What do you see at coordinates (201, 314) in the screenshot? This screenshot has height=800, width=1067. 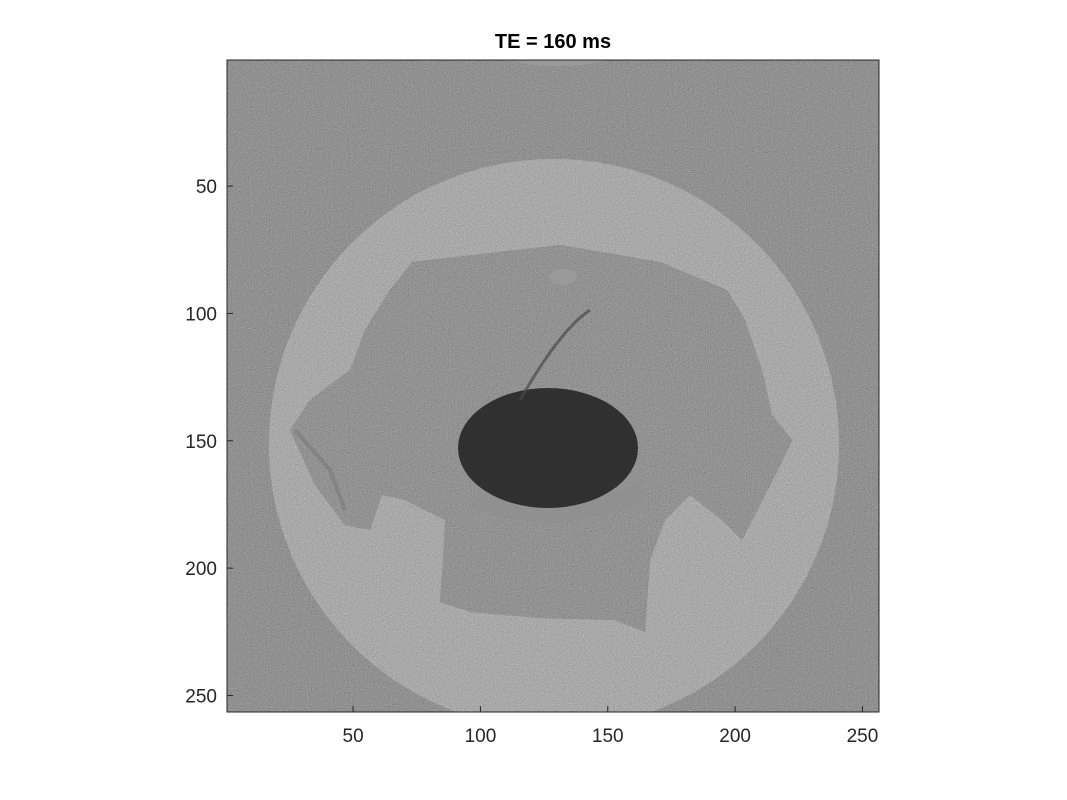 I see `y-tick-label: 100` at bounding box center [201, 314].